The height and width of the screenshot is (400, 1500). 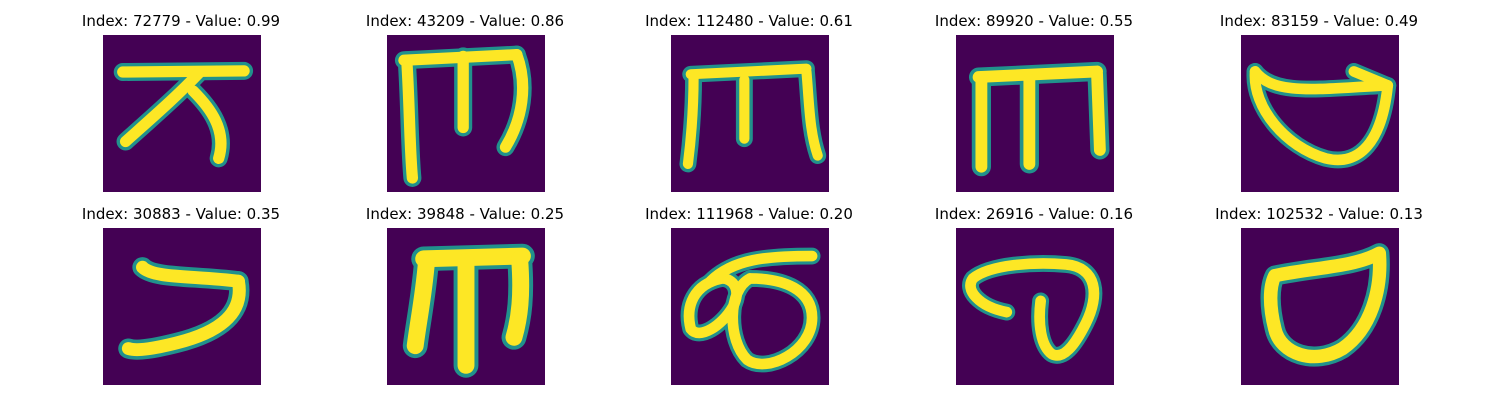 I want to click on panel-9: Index: 26916 - Value: 0.16, so click(x=1034, y=289).